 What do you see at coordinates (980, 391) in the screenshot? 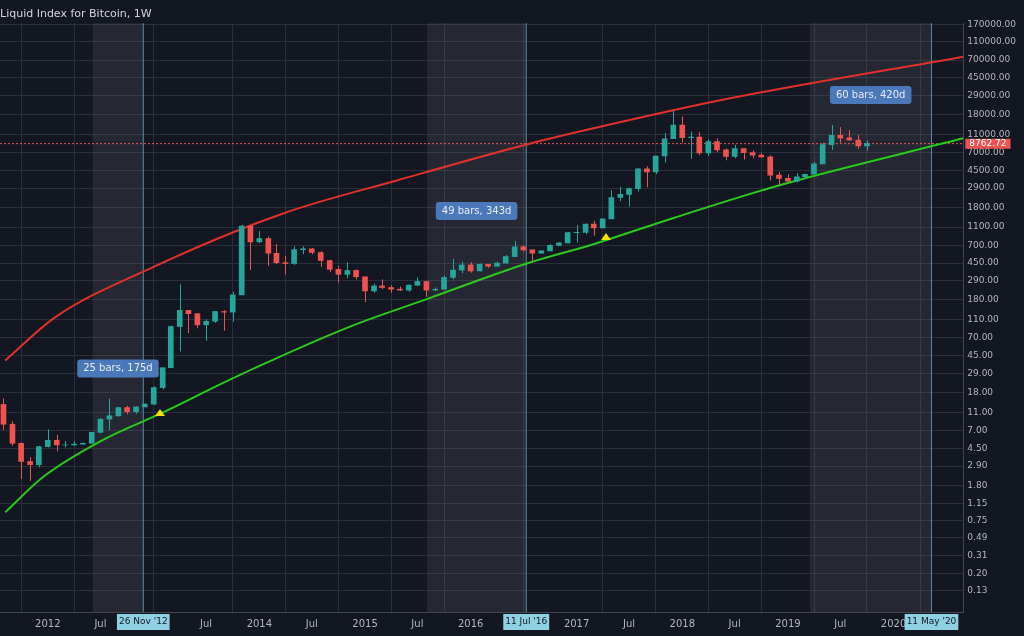
I see `y-tick-label: 18.00` at bounding box center [980, 391].